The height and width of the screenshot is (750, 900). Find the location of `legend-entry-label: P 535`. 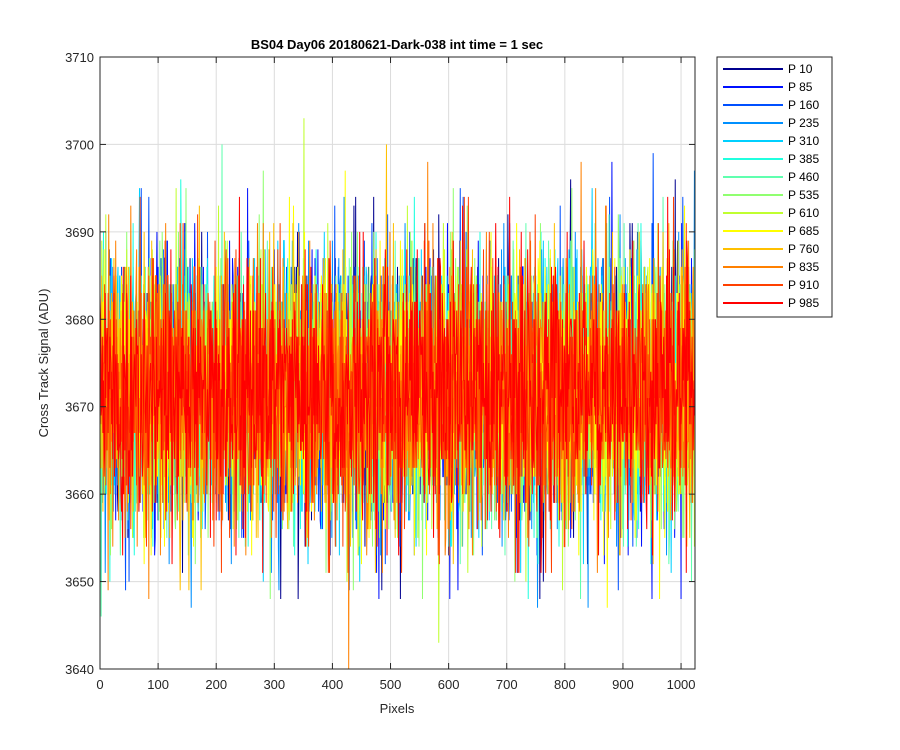

legend-entry-label: P 535 is located at coordinates (803, 195).